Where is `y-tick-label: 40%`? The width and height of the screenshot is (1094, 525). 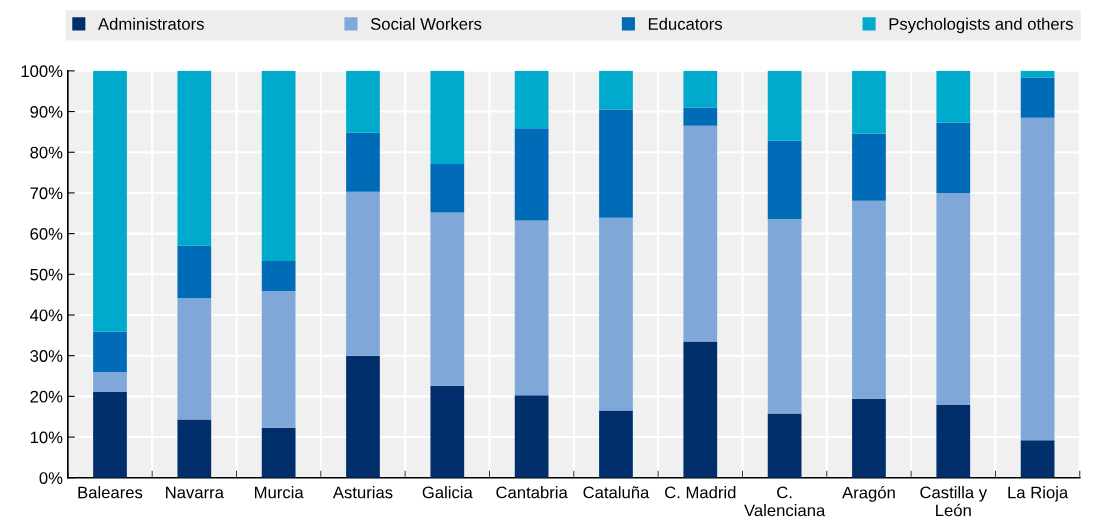 y-tick-label: 40% is located at coordinates (46, 315).